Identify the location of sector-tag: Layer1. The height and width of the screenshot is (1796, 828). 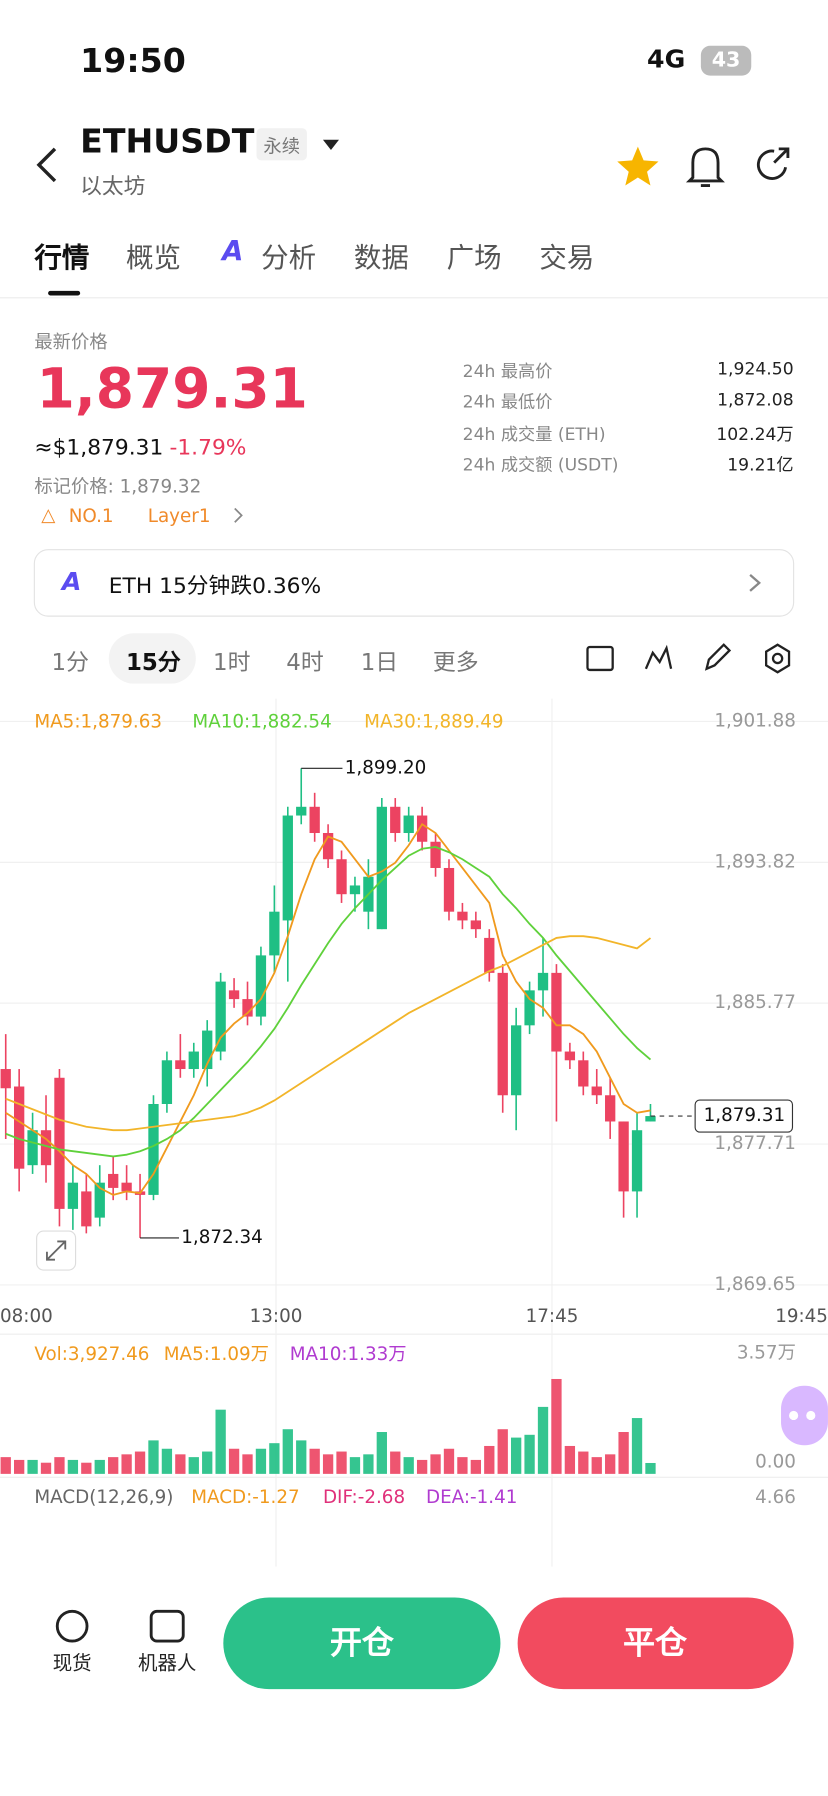
(179, 516).